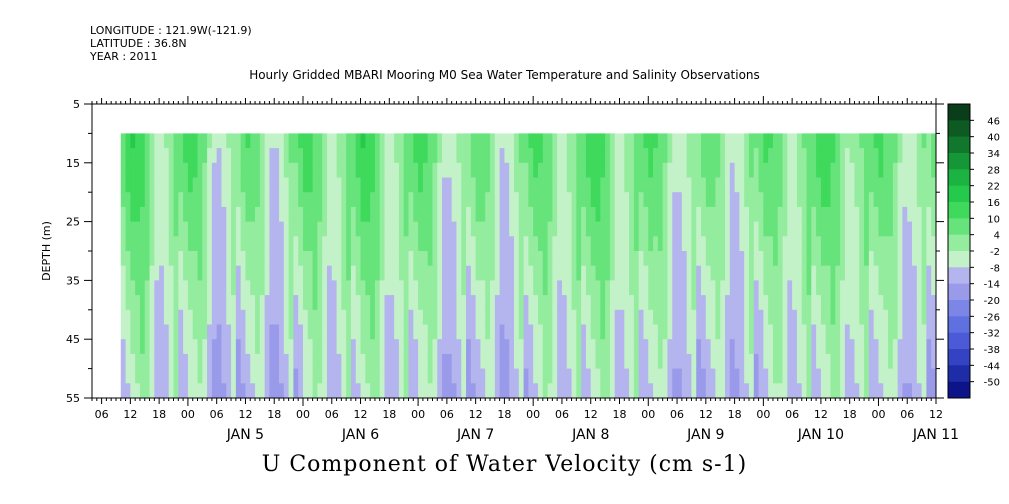  Describe the element at coordinates (935, 435) in the screenshot. I see `x-day-label: JAN 11` at that location.